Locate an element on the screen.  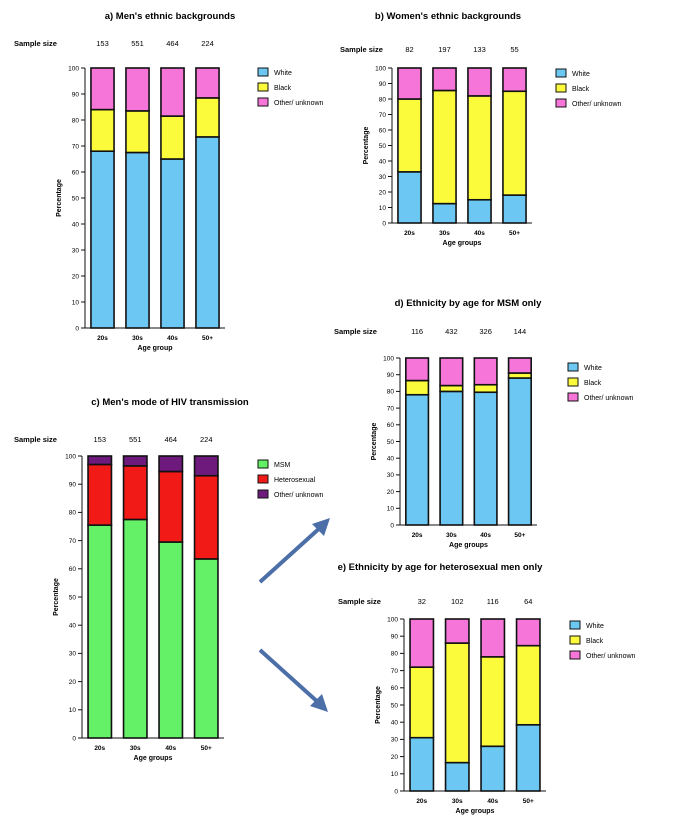
sample-size-value: 153 is located at coordinates (102, 43).